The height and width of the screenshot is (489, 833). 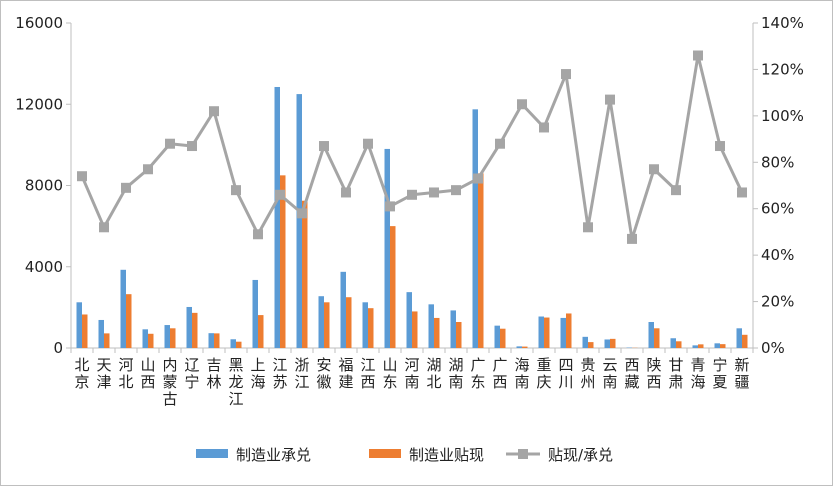 I want to click on bar-制造业贴现-天津, so click(x=107, y=340).